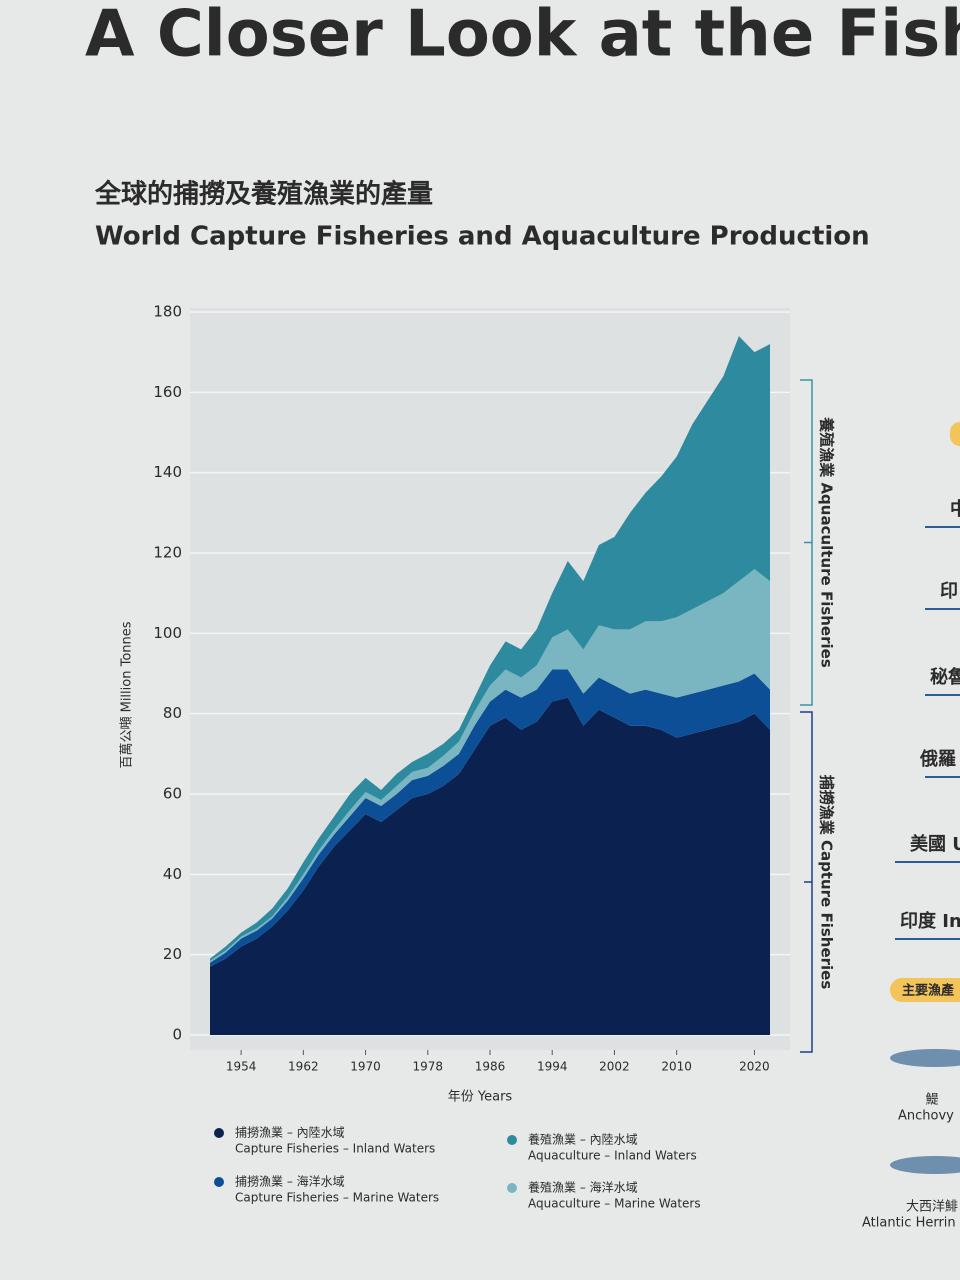  I want to click on fish-zh: 大西洋鯡, so click(932, 1207).